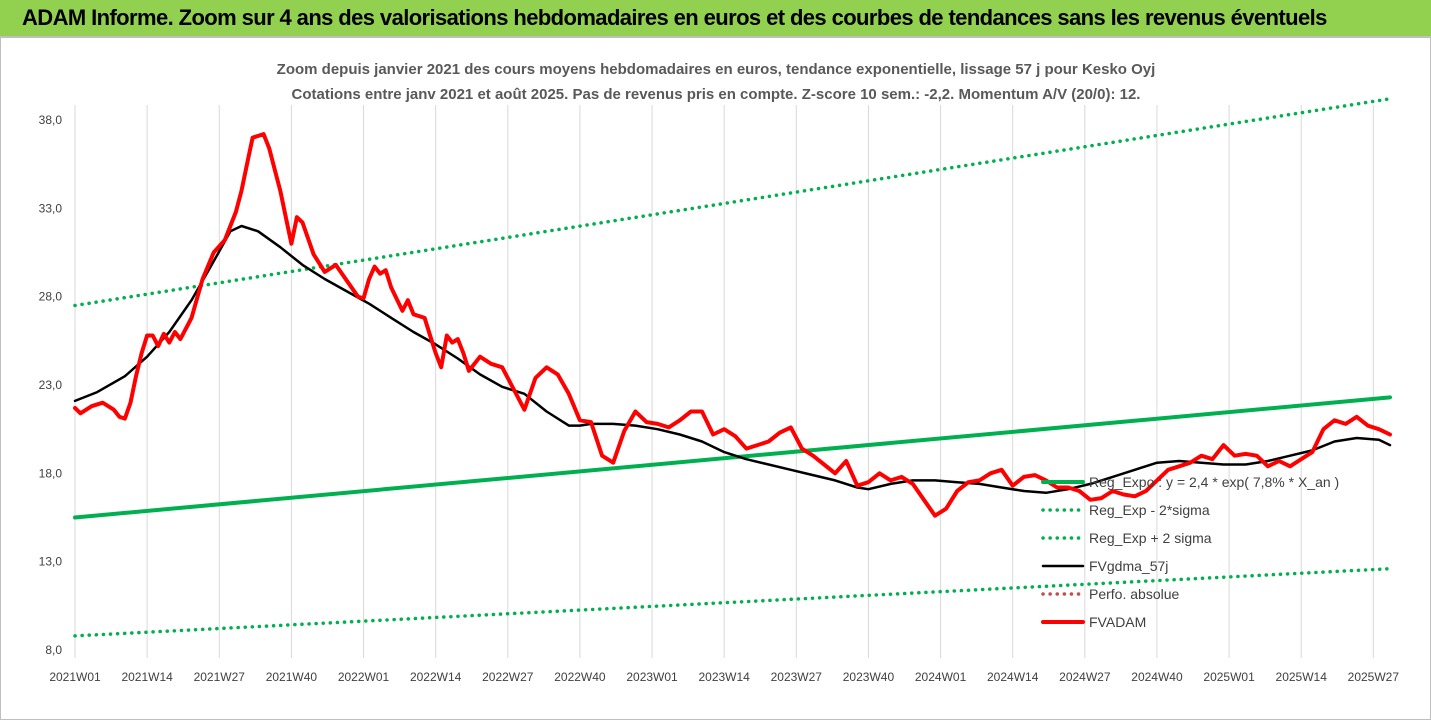 This screenshot has width=1431, height=720. I want to click on x-tick-label: 2024W01, so click(941, 677).